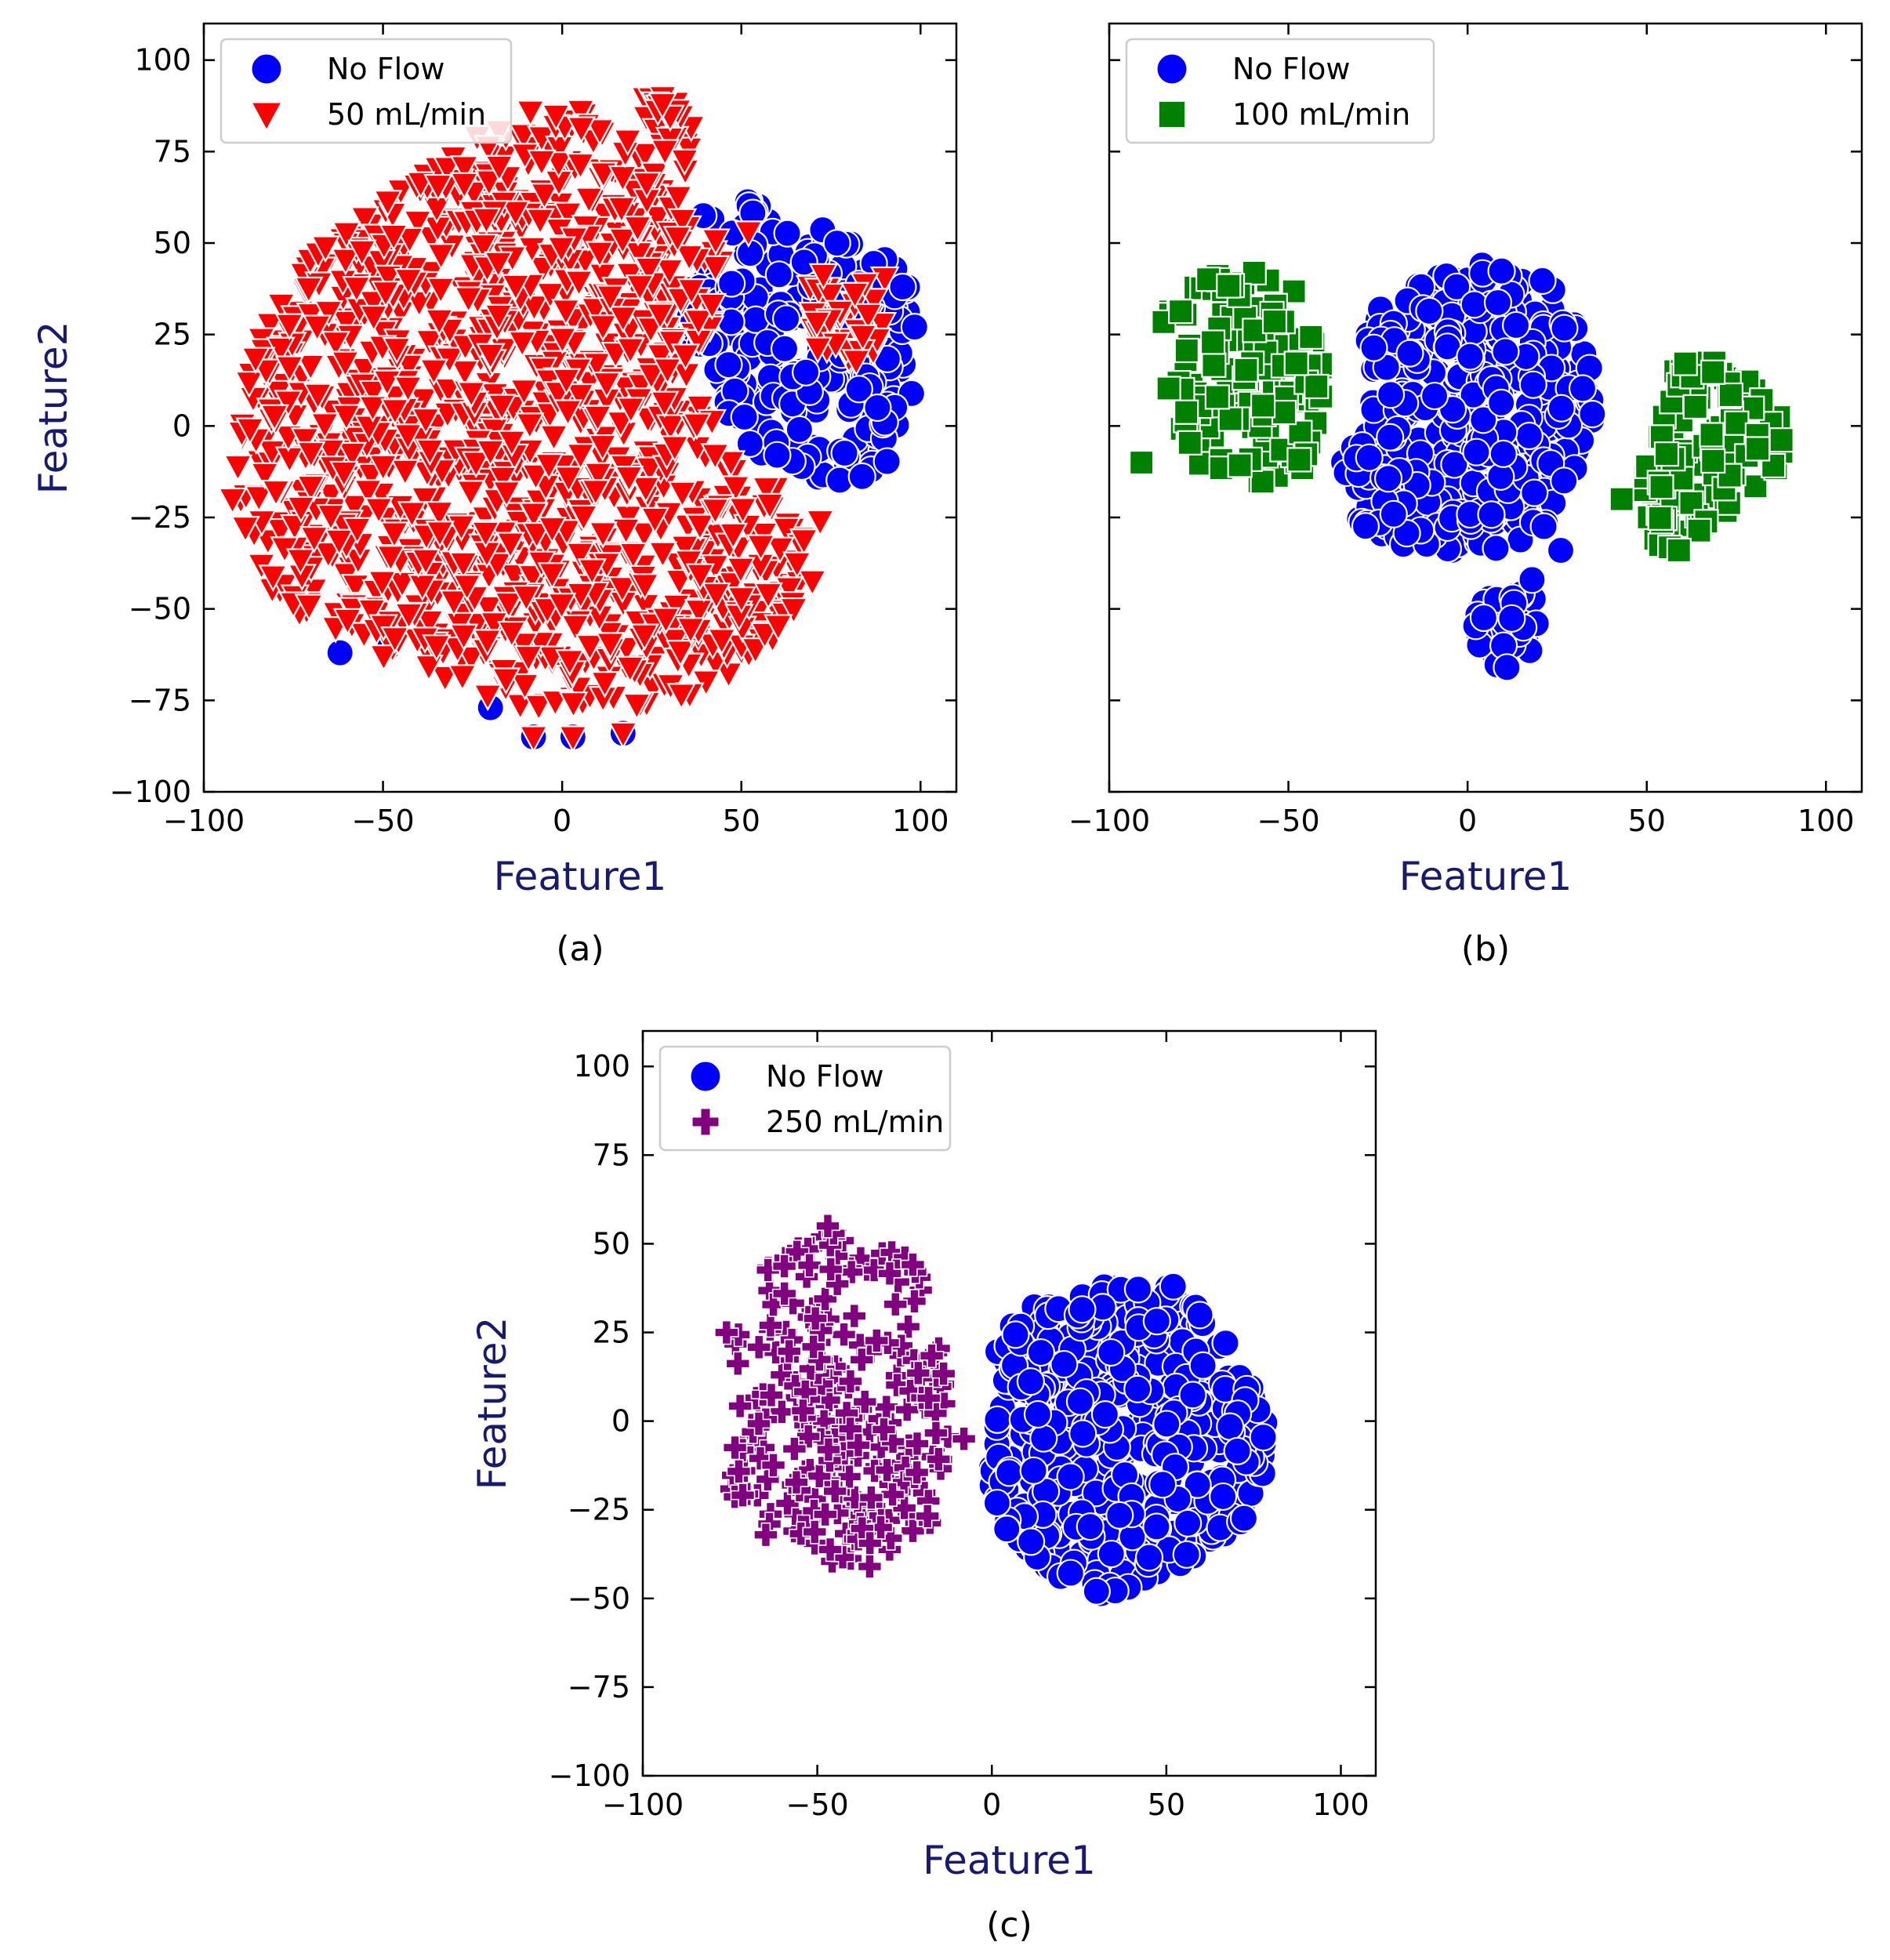 The image size is (1890, 1960). Describe the element at coordinates (620, 1421) in the screenshot. I see `y-tick-label: 0` at that location.